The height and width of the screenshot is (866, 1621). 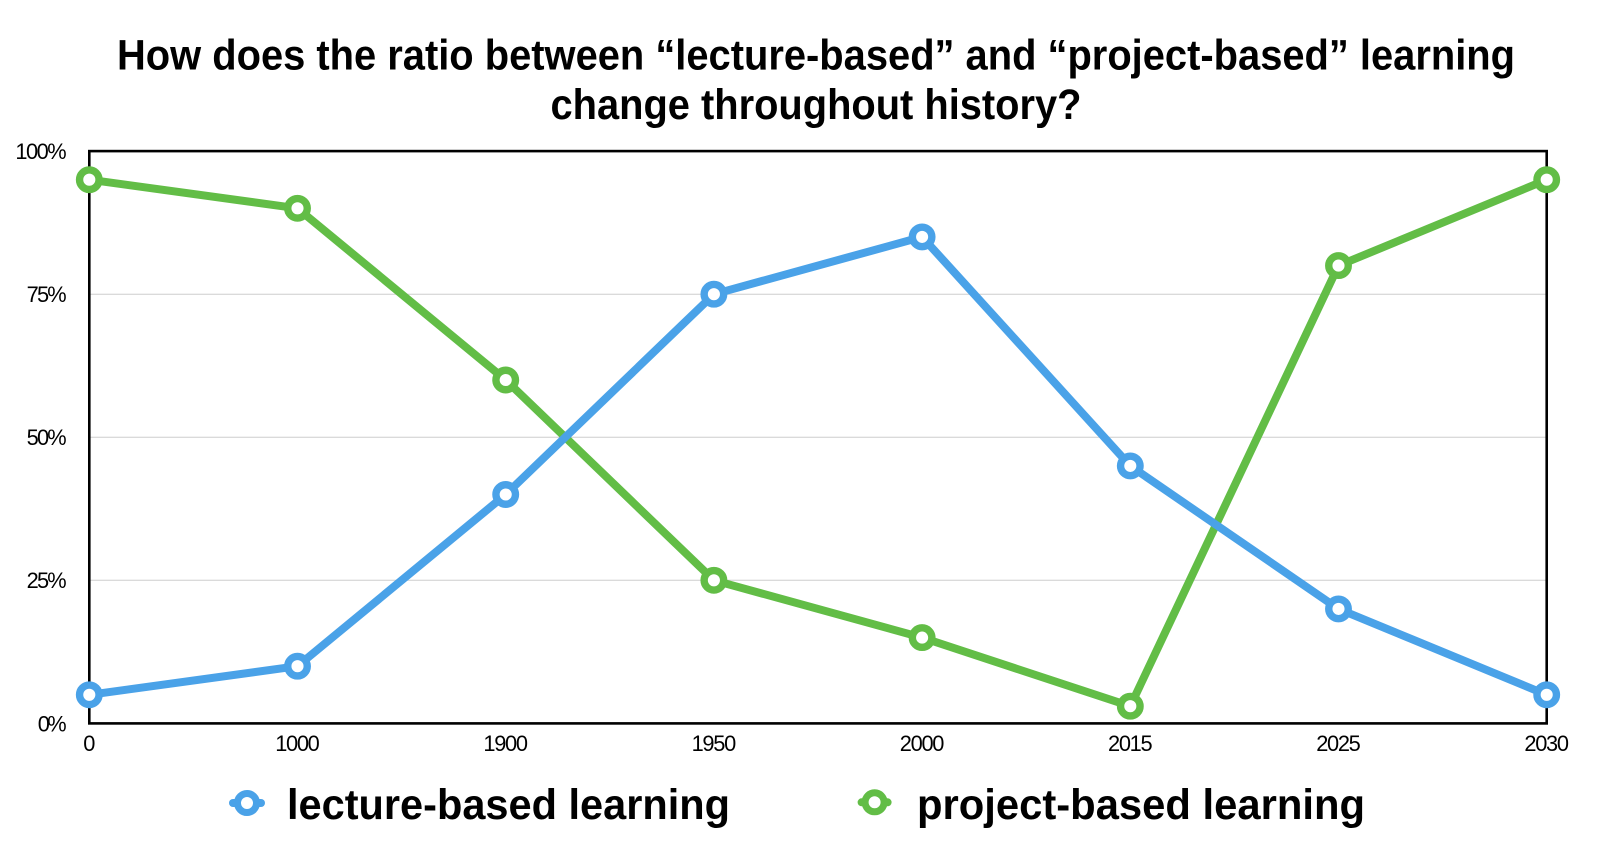 I want to click on svg-text: project-based learning, so click(x=1141, y=805).